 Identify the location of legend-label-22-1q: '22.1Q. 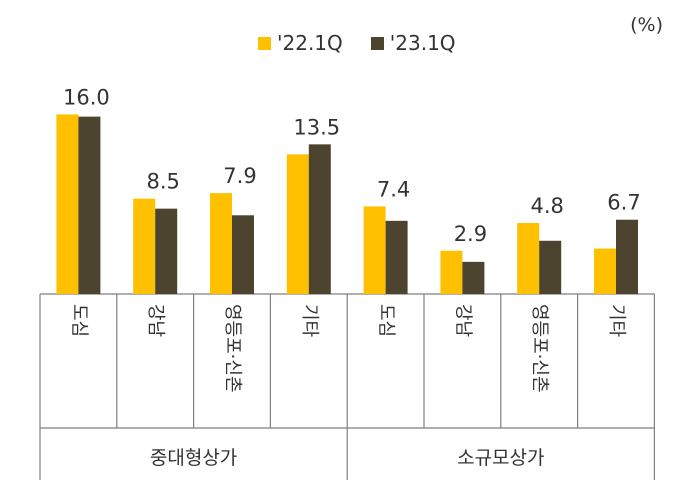
(310, 43).